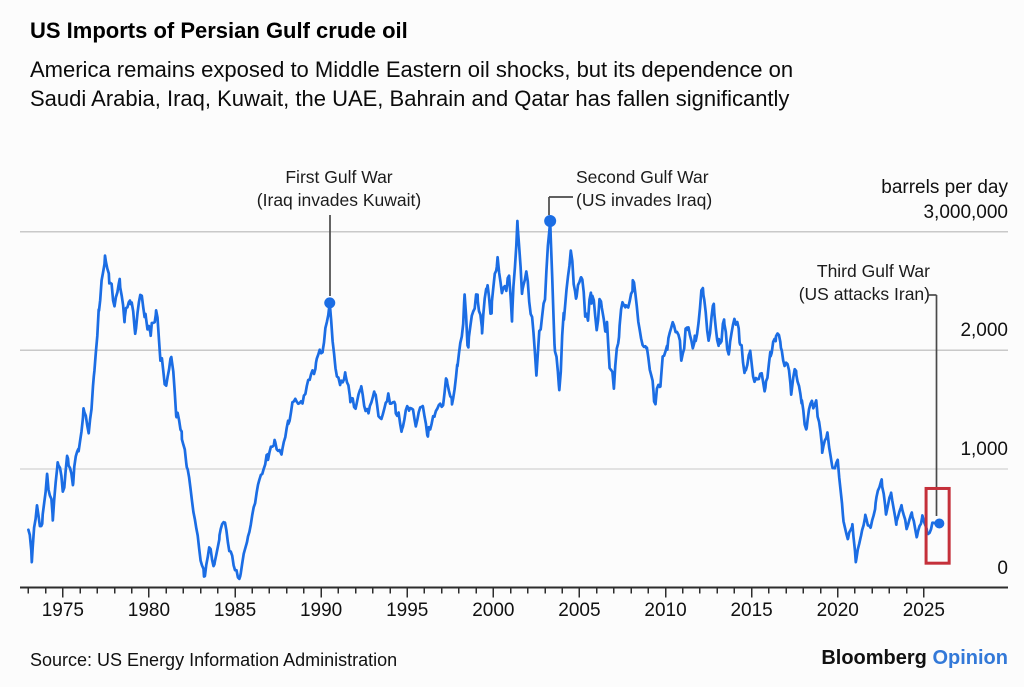 This screenshot has height=687, width=1024. What do you see at coordinates (970, 658) in the screenshot?
I see `brand-opinion: Opinion` at bounding box center [970, 658].